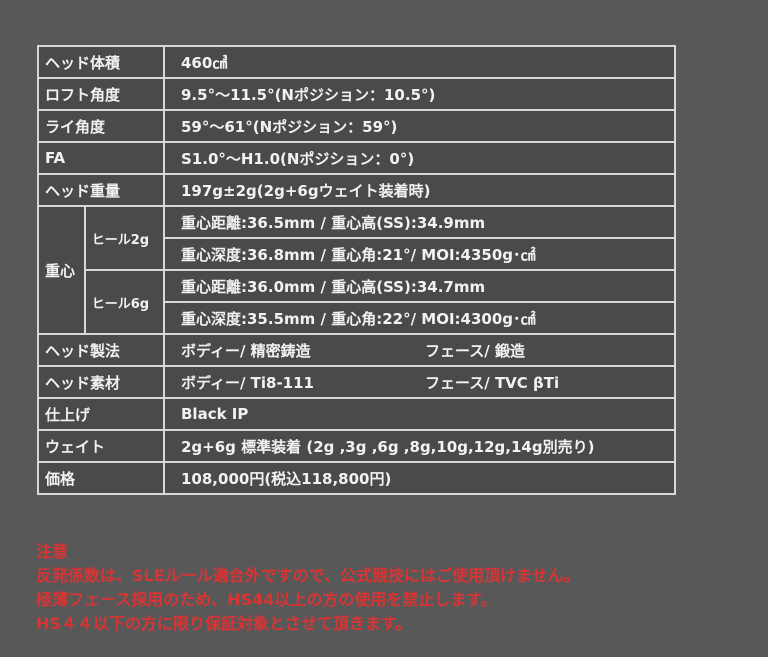 This screenshot has height=657, width=768. Describe the element at coordinates (124, 302) in the screenshot. I see `cg-group-label: ヒール6g` at that location.